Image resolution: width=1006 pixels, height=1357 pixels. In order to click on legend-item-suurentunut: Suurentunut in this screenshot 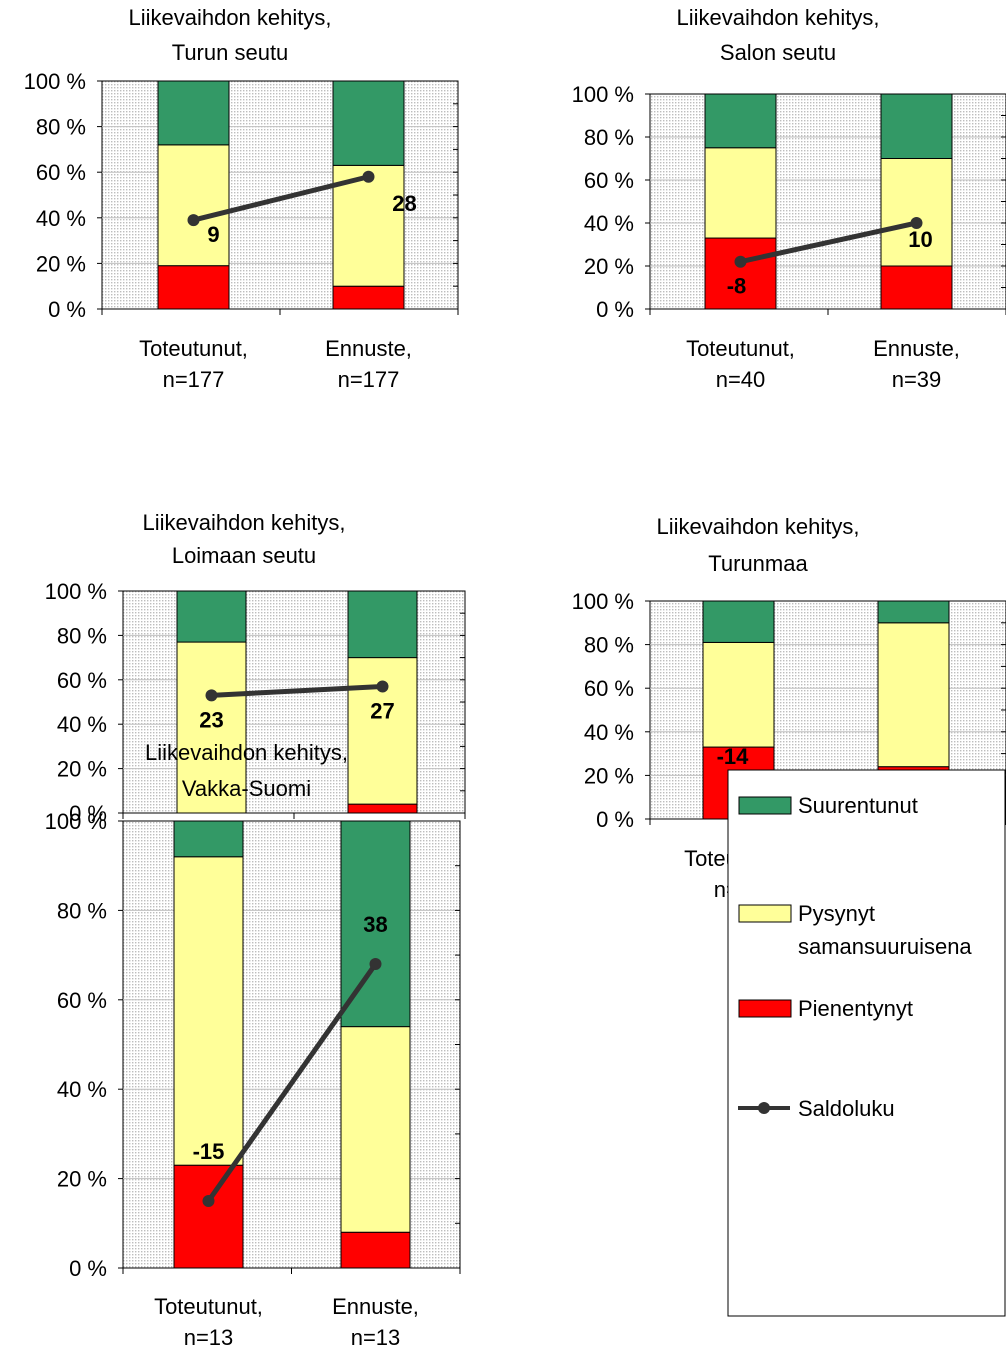, I will do `click(828, 805)`.